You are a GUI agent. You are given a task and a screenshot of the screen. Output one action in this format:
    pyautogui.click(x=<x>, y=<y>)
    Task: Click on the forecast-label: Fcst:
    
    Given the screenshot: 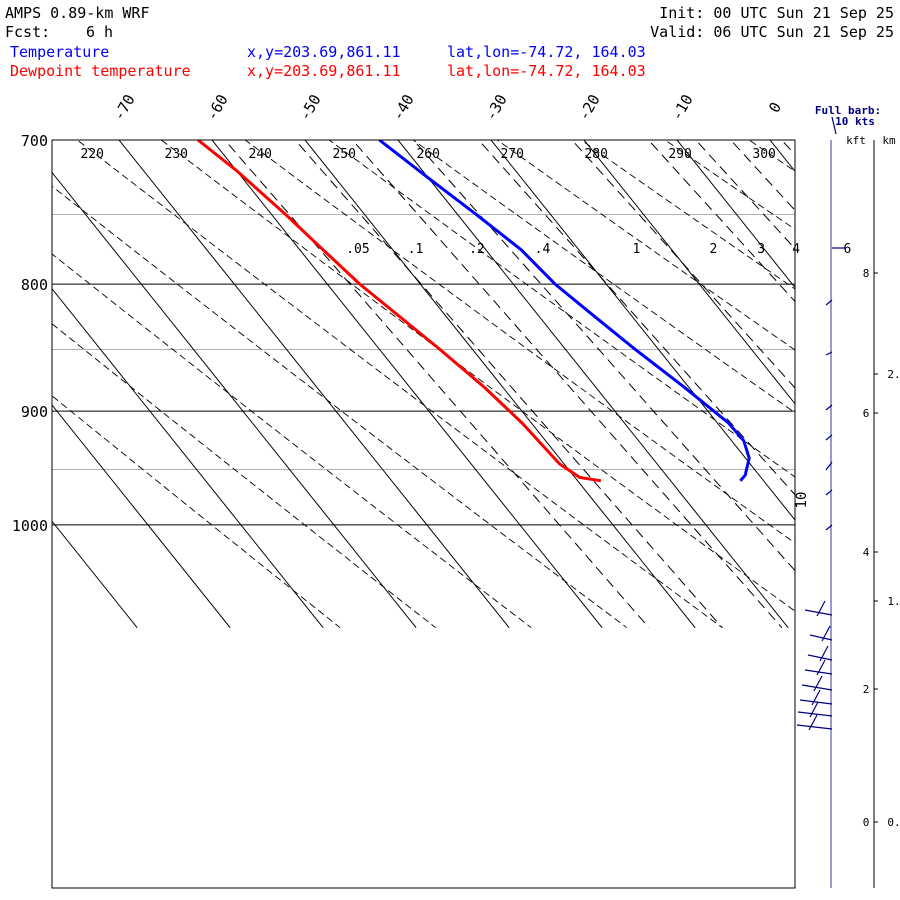 What is the action you would take?
    pyautogui.click(x=28, y=32)
    